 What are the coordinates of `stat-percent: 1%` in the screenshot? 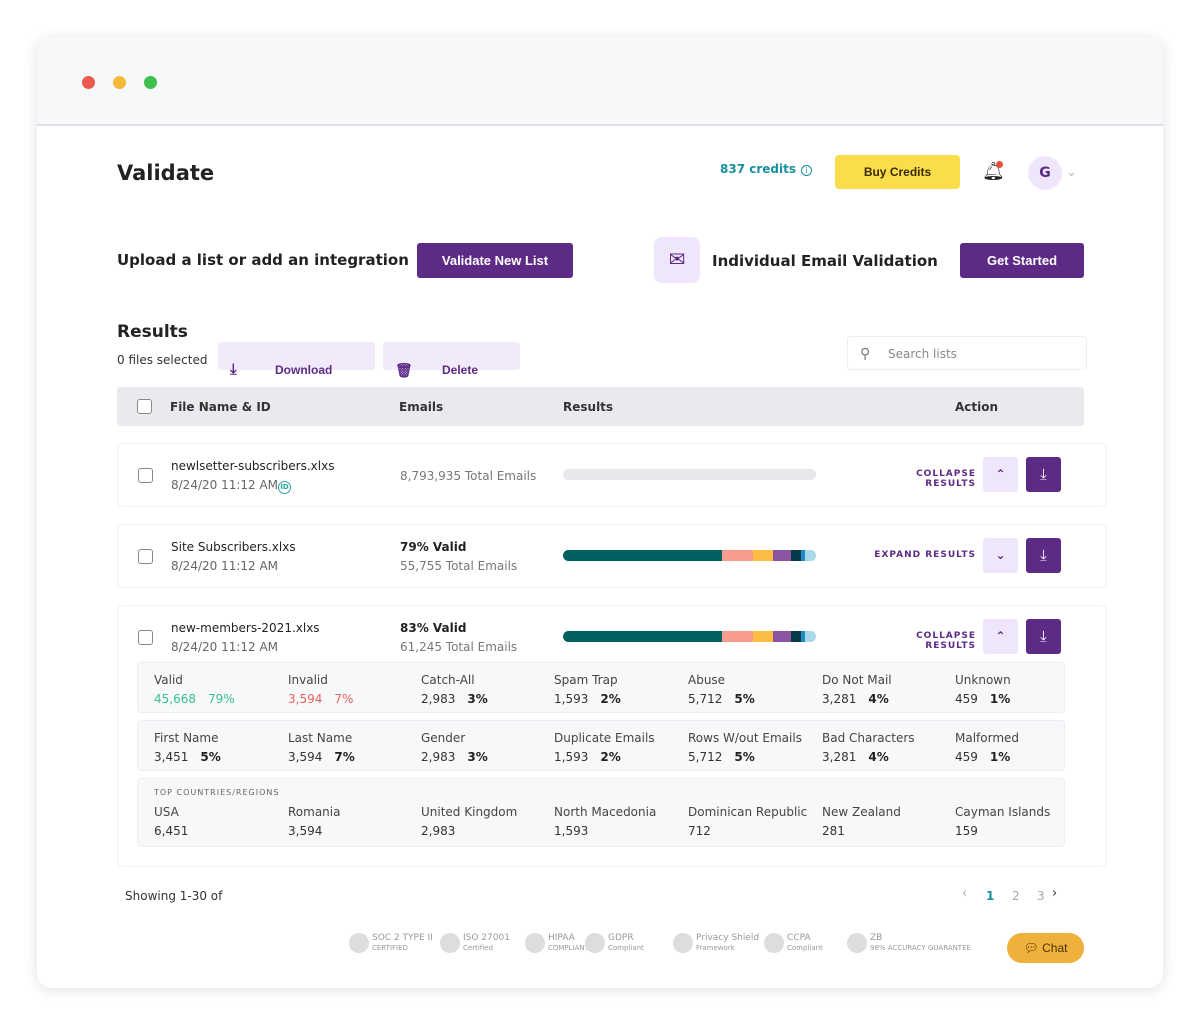 It's located at (1000, 699).